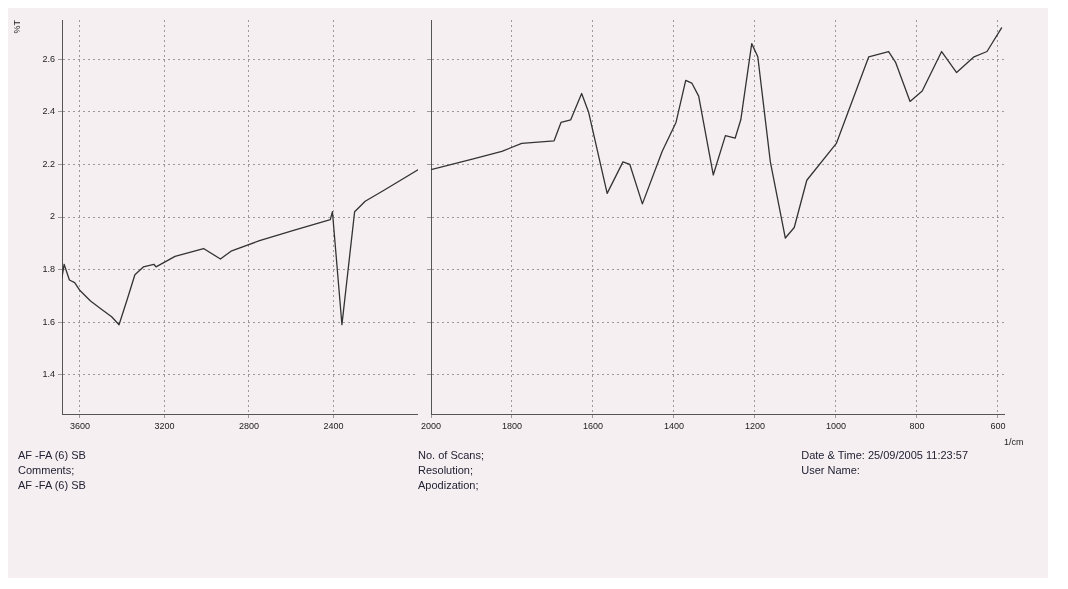 The image size is (1068, 589). Describe the element at coordinates (79, 425) in the screenshot. I see `x-tick-label: 3600` at that location.